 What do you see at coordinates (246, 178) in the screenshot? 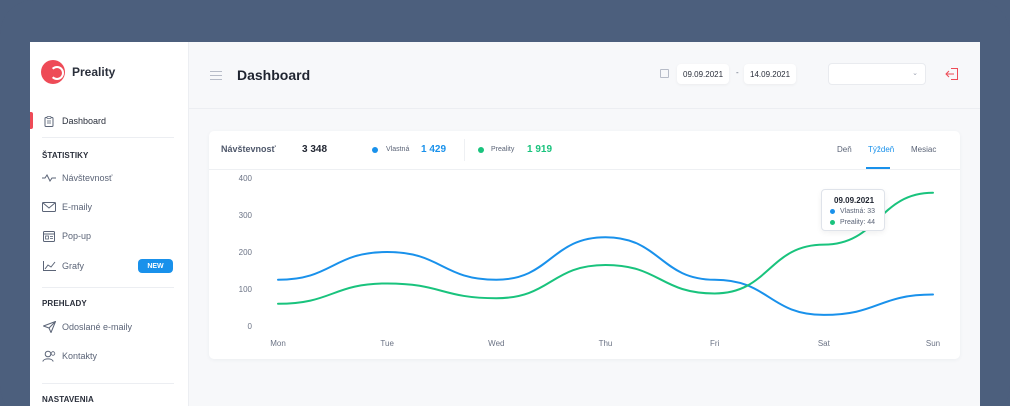
I see `y-tick-label: 400` at bounding box center [246, 178].